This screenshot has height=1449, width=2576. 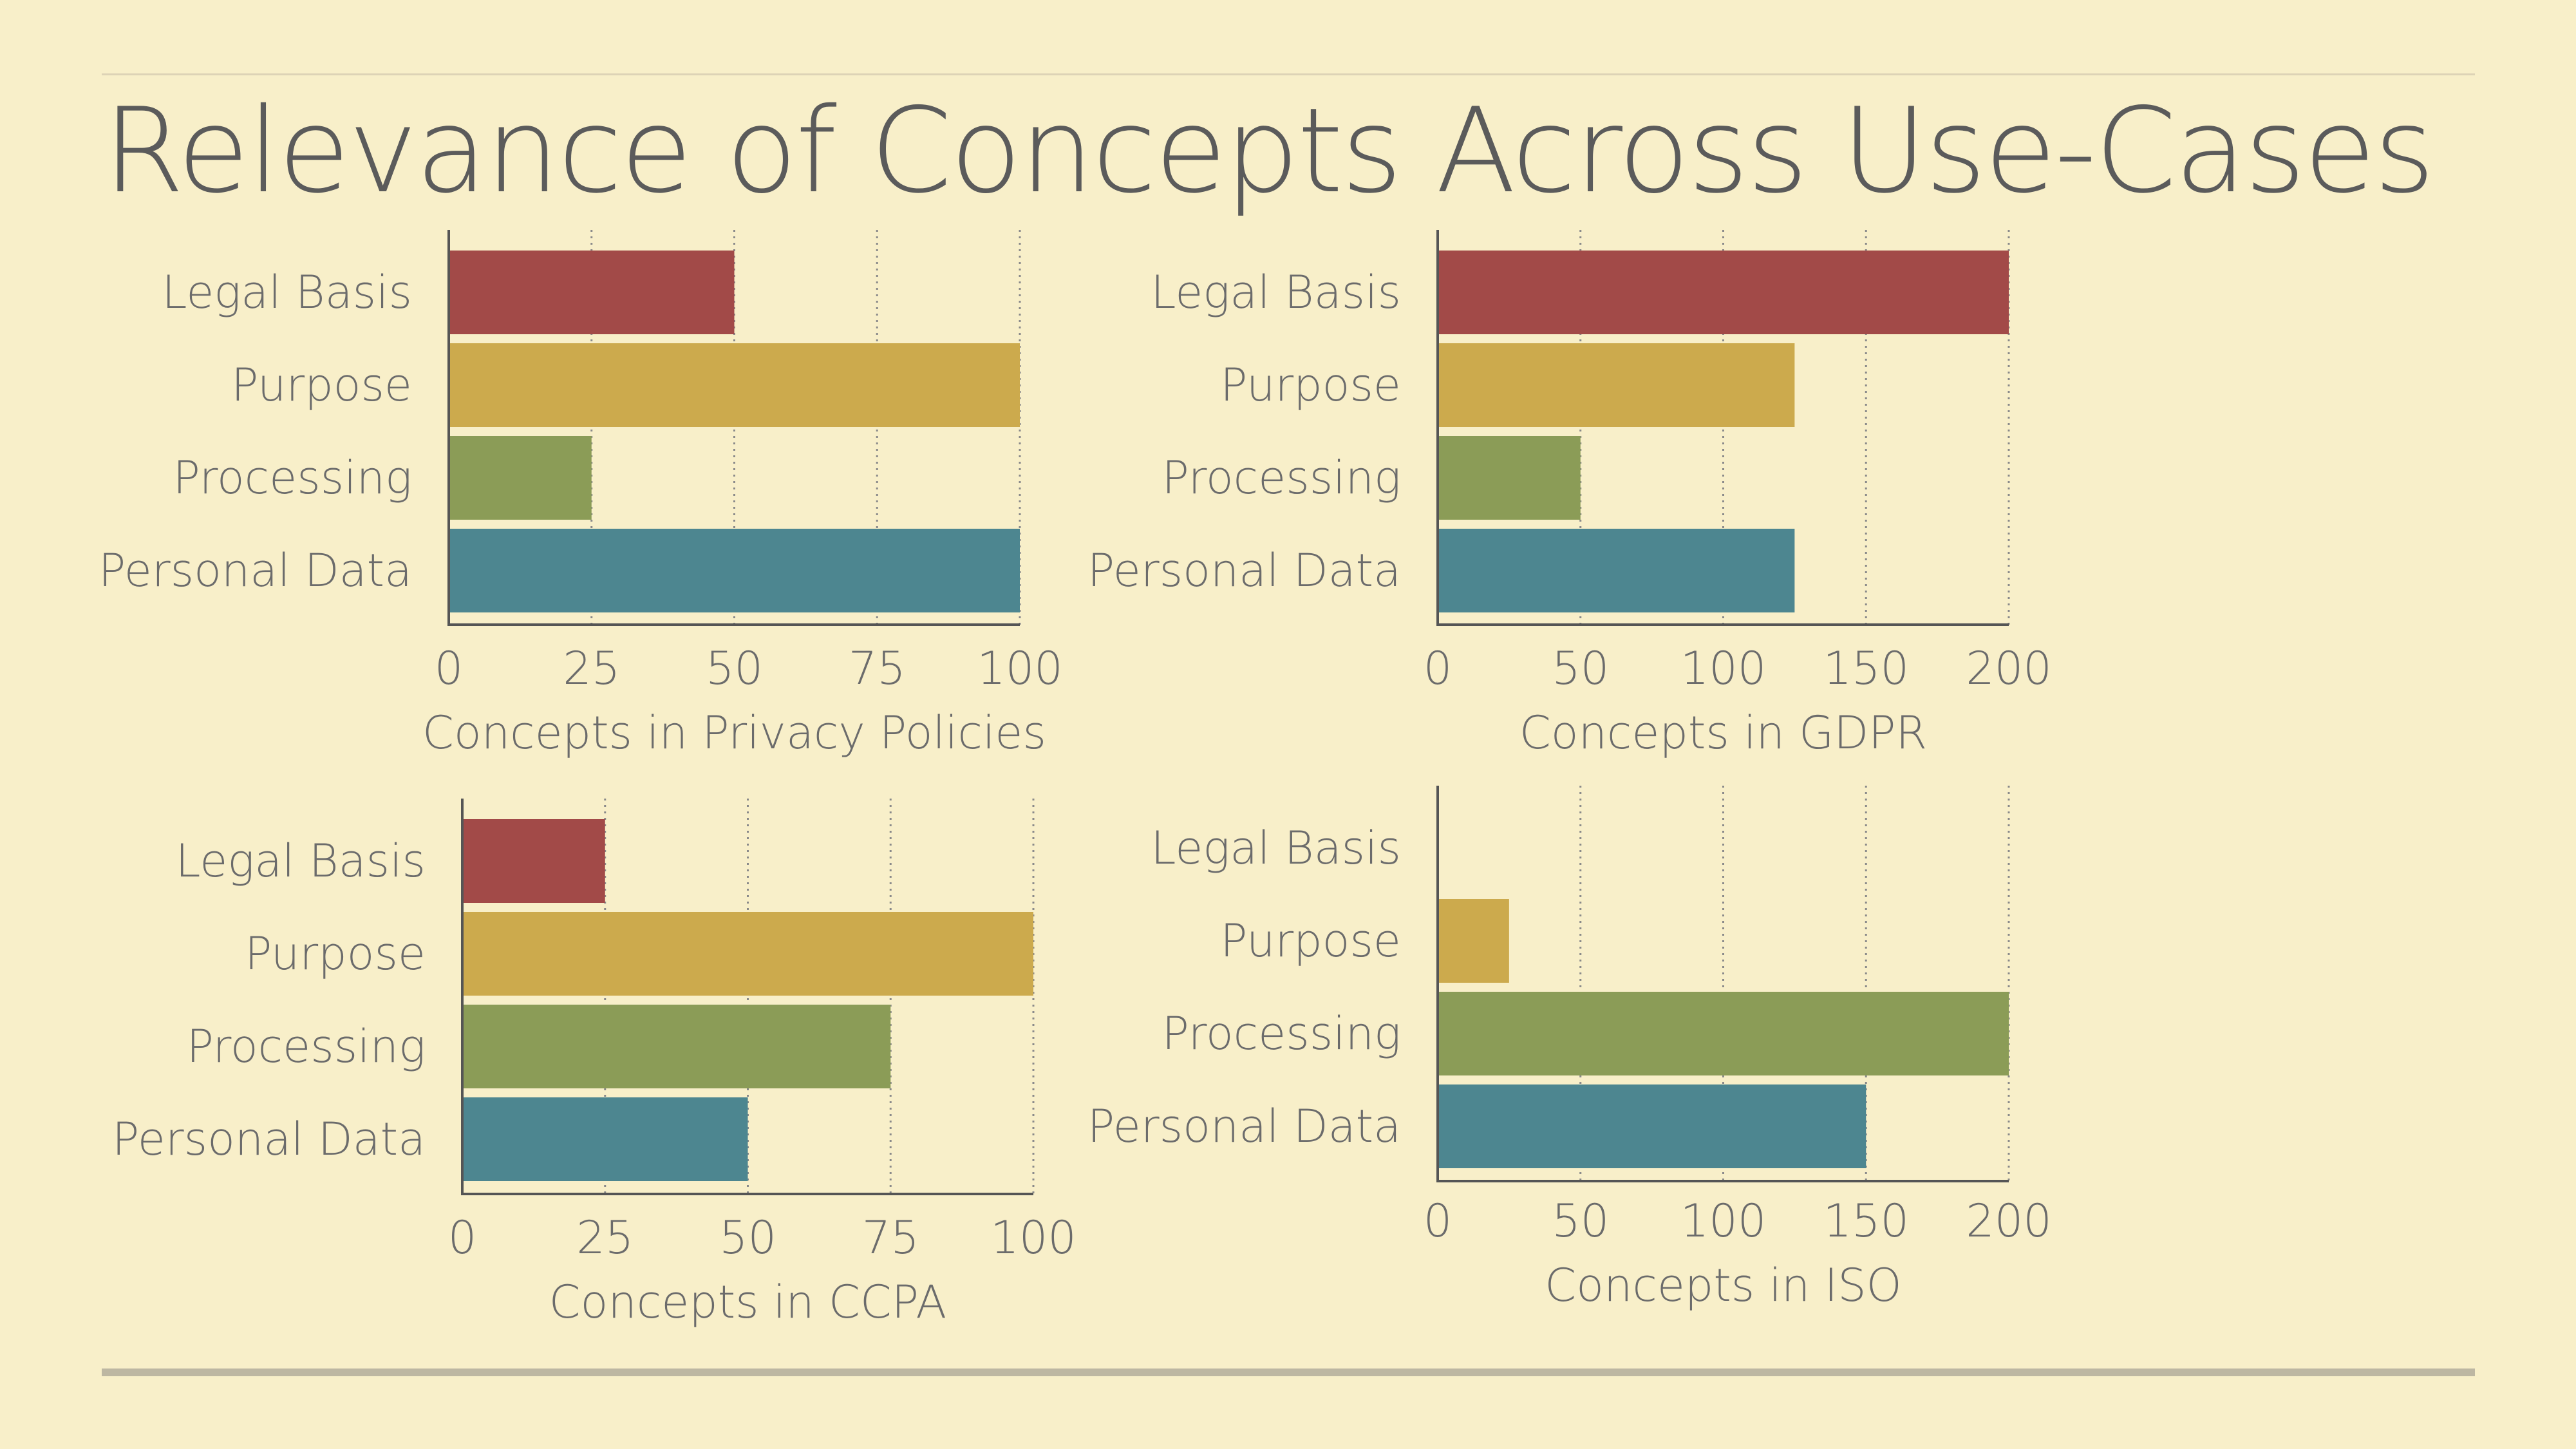 I want to click on top-divider, so click(x=1288, y=74).